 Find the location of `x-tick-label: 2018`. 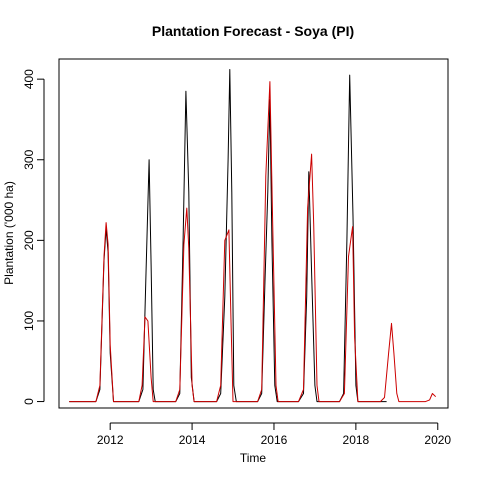

x-tick-label: 2018 is located at coordinates (356, 440).